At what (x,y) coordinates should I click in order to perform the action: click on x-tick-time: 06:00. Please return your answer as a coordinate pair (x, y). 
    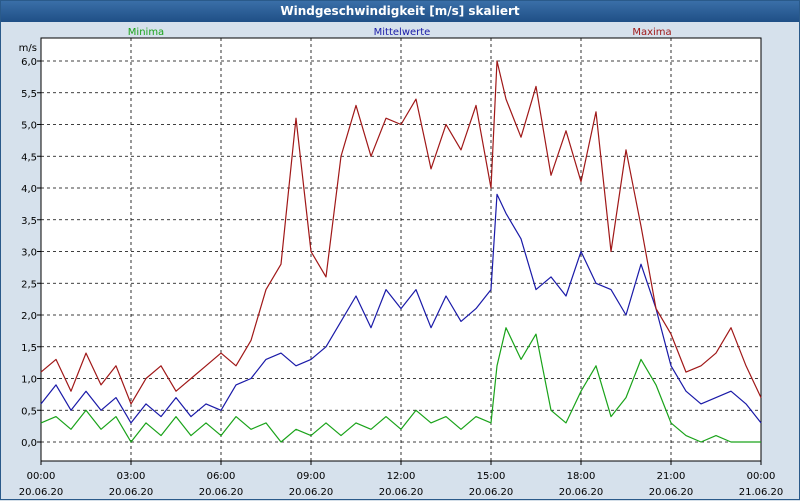
    Looking at the image, I should click on (221, 476).